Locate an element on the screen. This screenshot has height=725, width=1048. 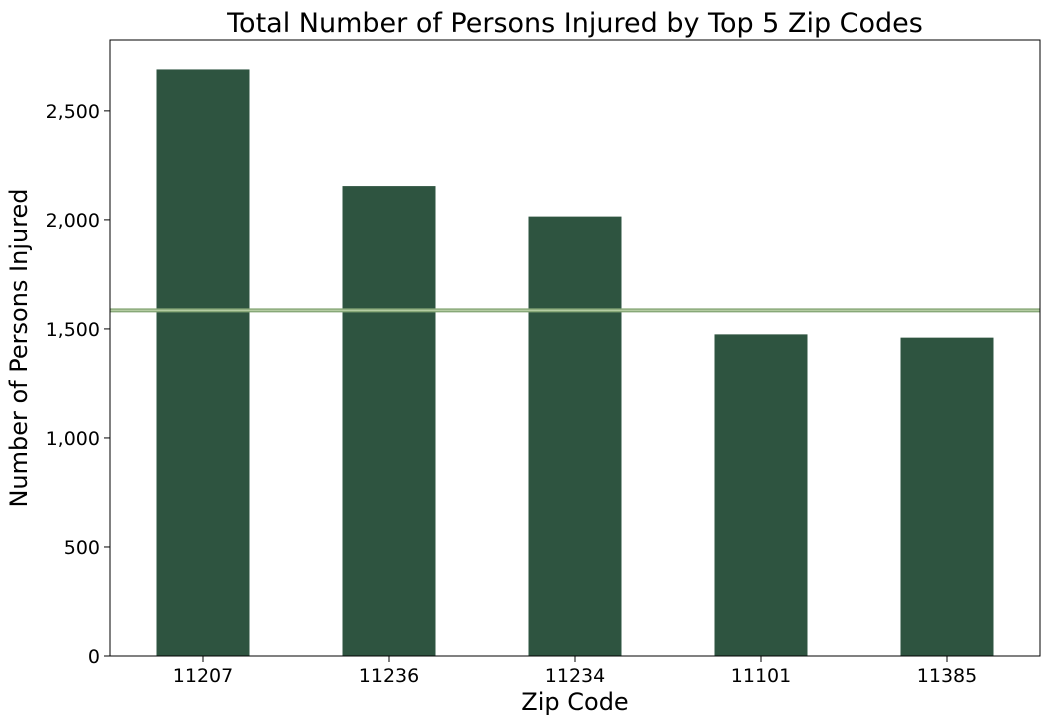
x-tick-label: 11207 is located at coordinates (203, 676).